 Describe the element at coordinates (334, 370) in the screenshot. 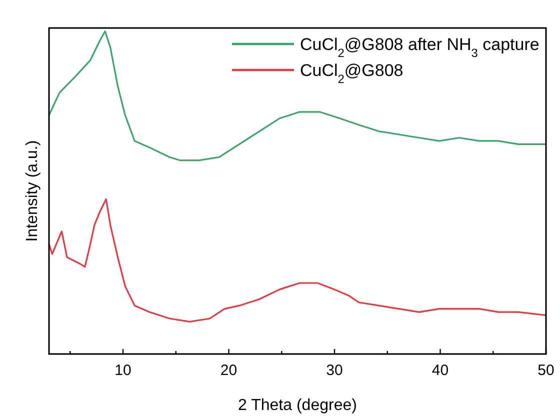

I see `x-tick-label: 30` at that location.